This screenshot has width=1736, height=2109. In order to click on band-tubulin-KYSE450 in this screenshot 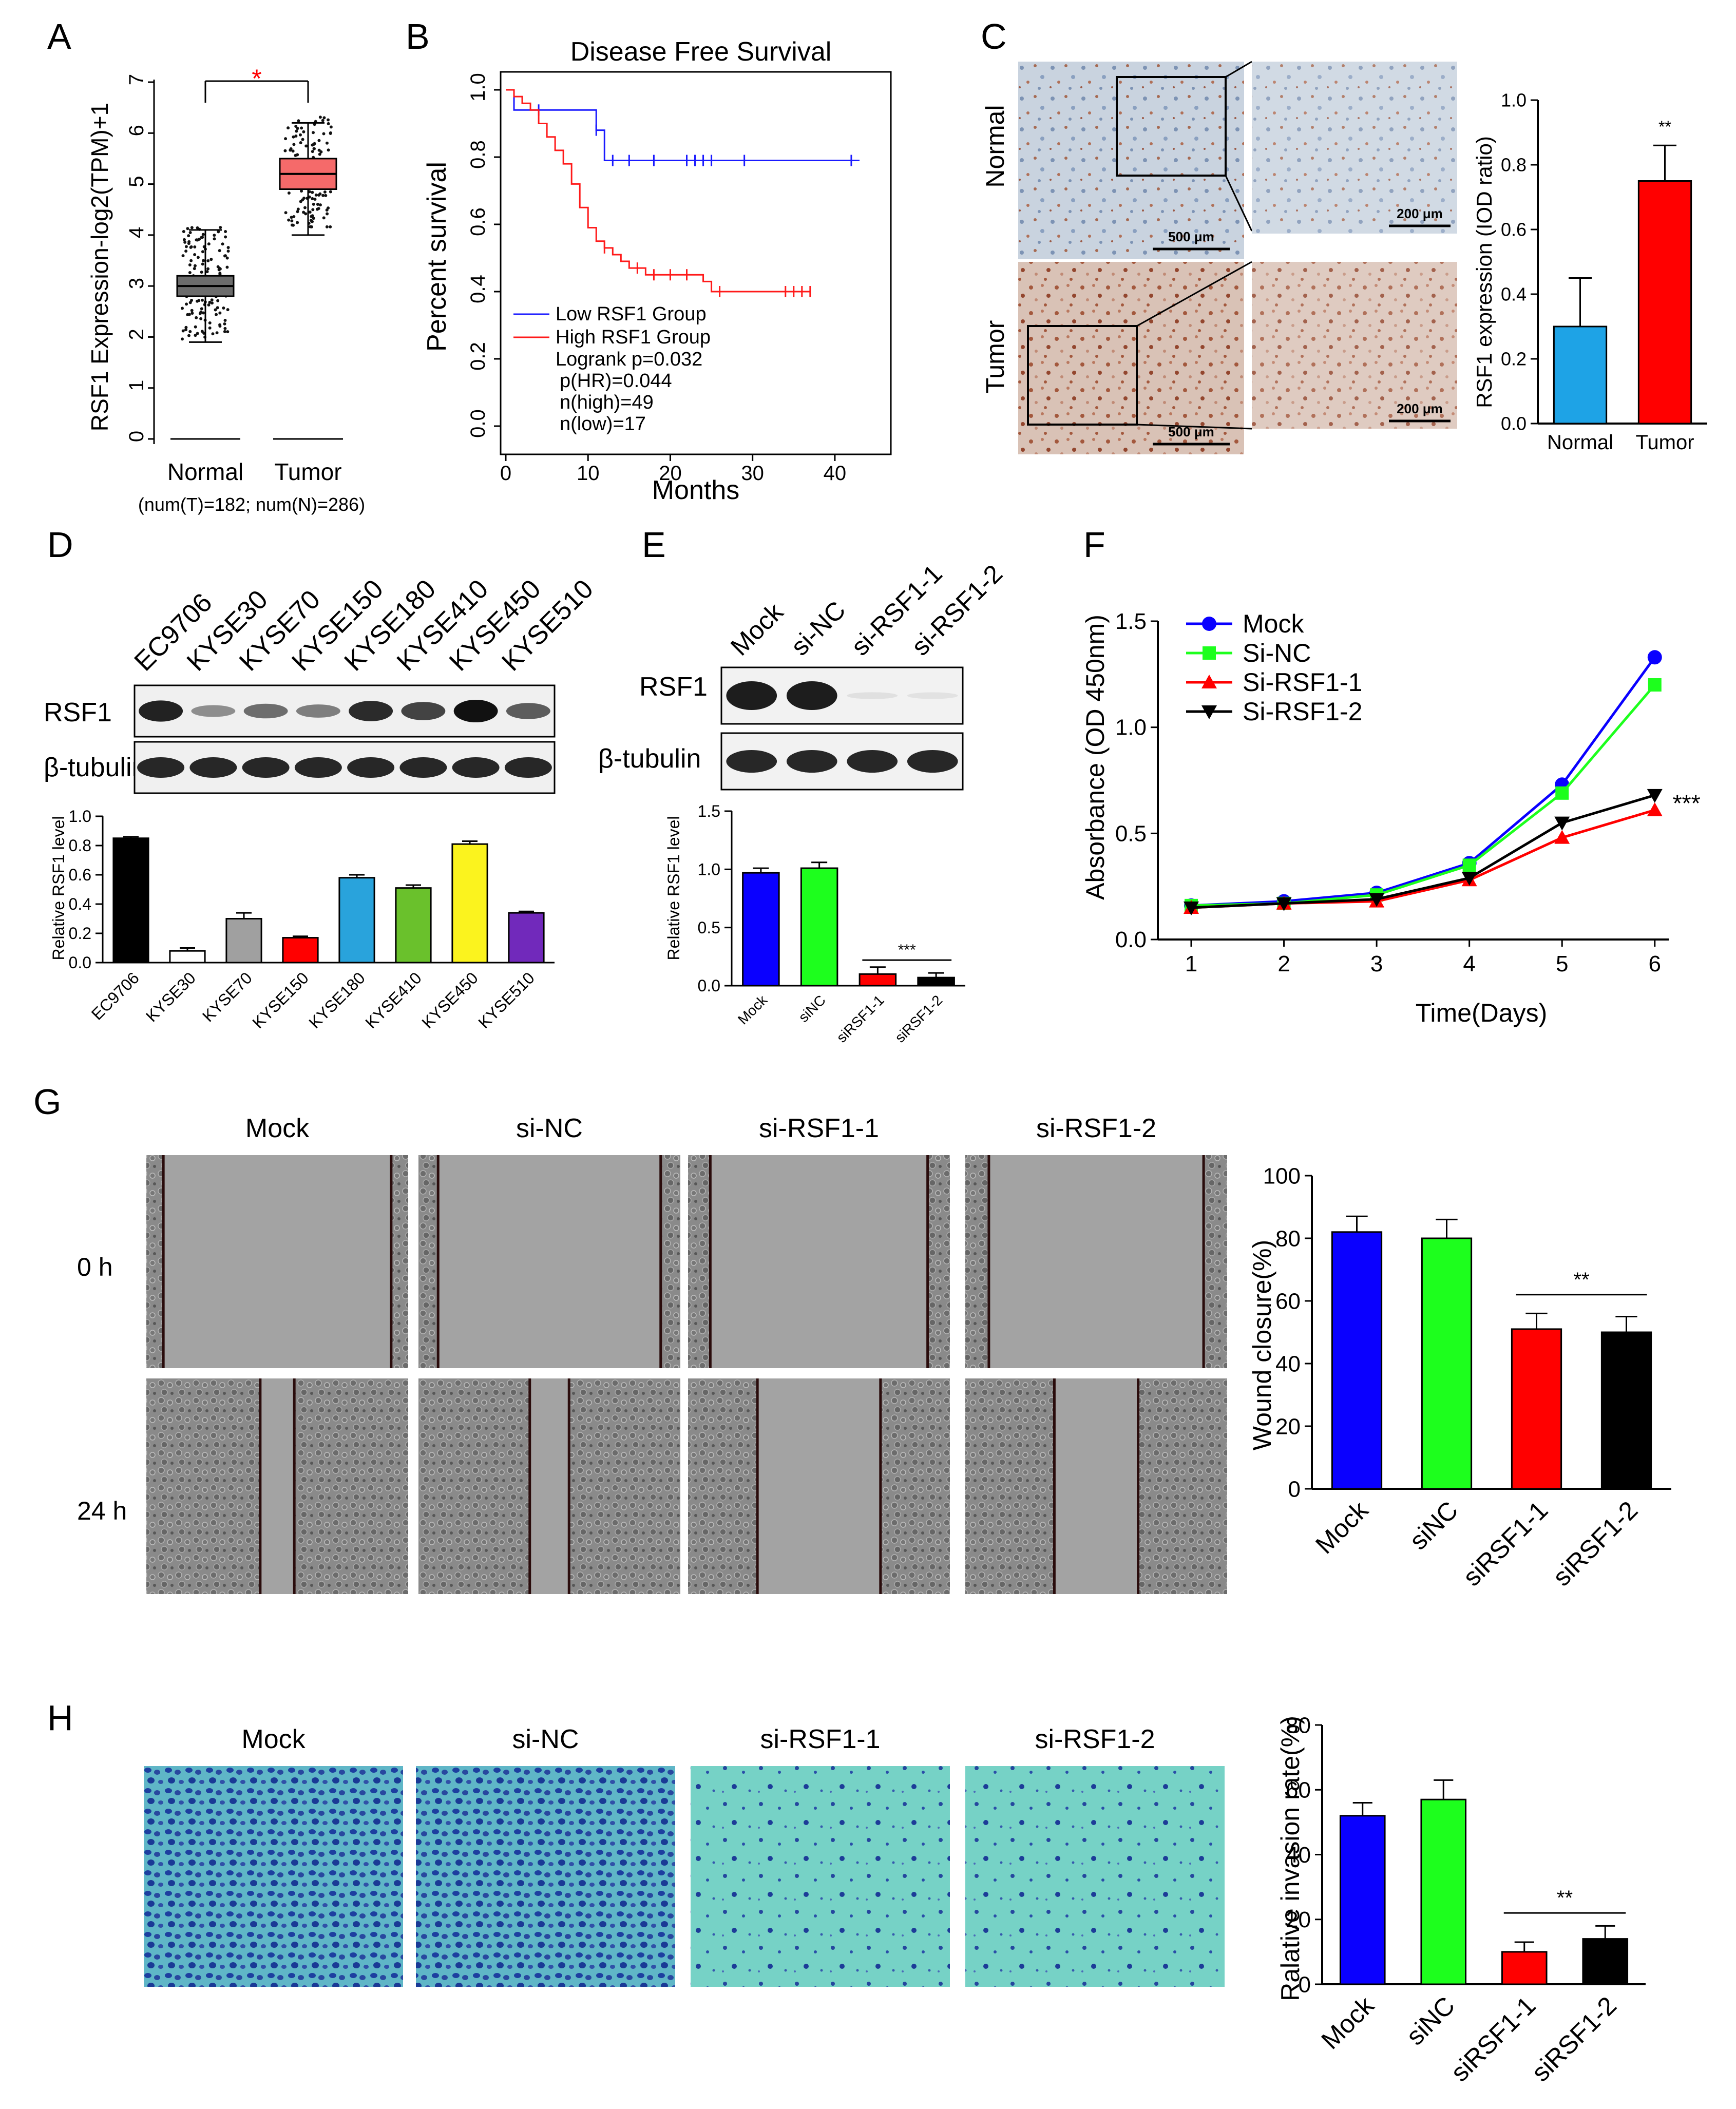, I will do `click(476, 767)`.